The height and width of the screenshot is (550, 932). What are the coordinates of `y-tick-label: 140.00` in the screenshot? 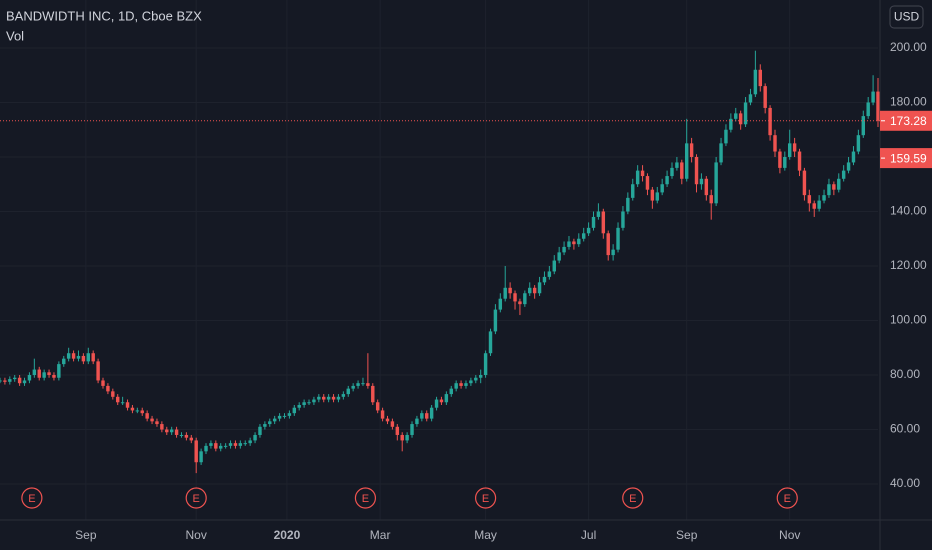 It's located at (908, 211).